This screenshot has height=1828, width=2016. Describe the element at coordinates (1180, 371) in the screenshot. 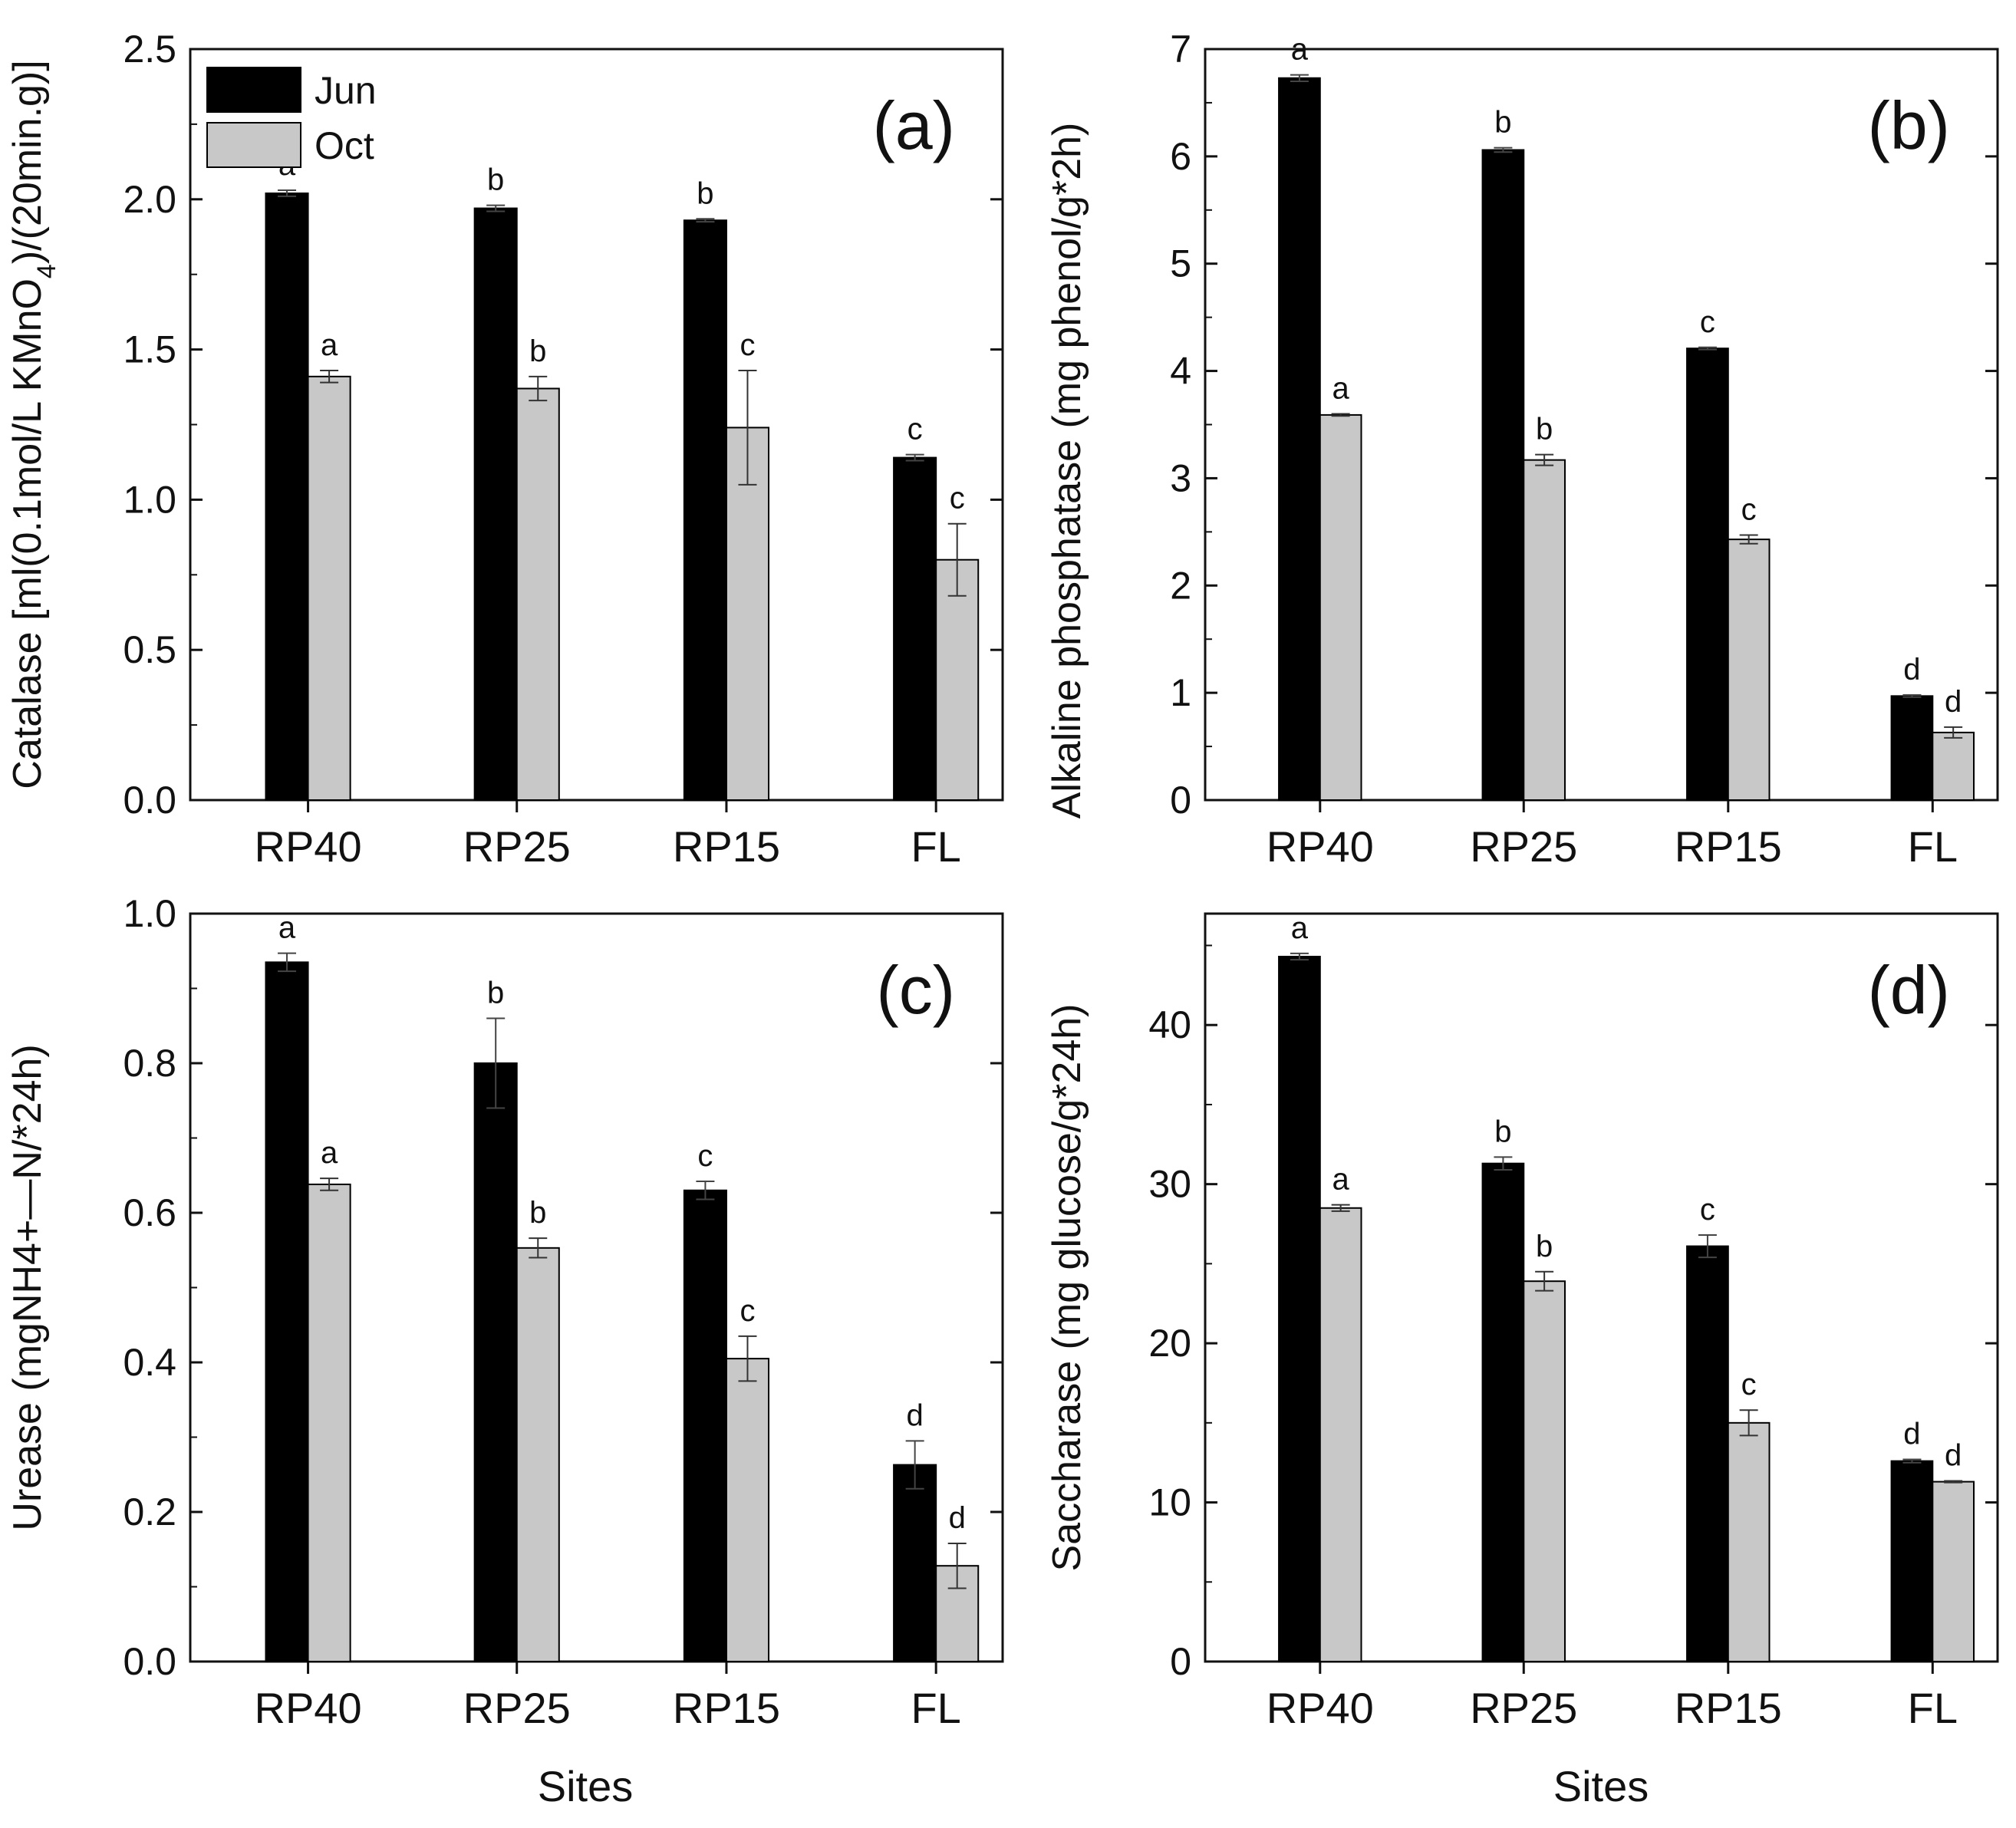

I see `y-tick-label: 4` at that location.